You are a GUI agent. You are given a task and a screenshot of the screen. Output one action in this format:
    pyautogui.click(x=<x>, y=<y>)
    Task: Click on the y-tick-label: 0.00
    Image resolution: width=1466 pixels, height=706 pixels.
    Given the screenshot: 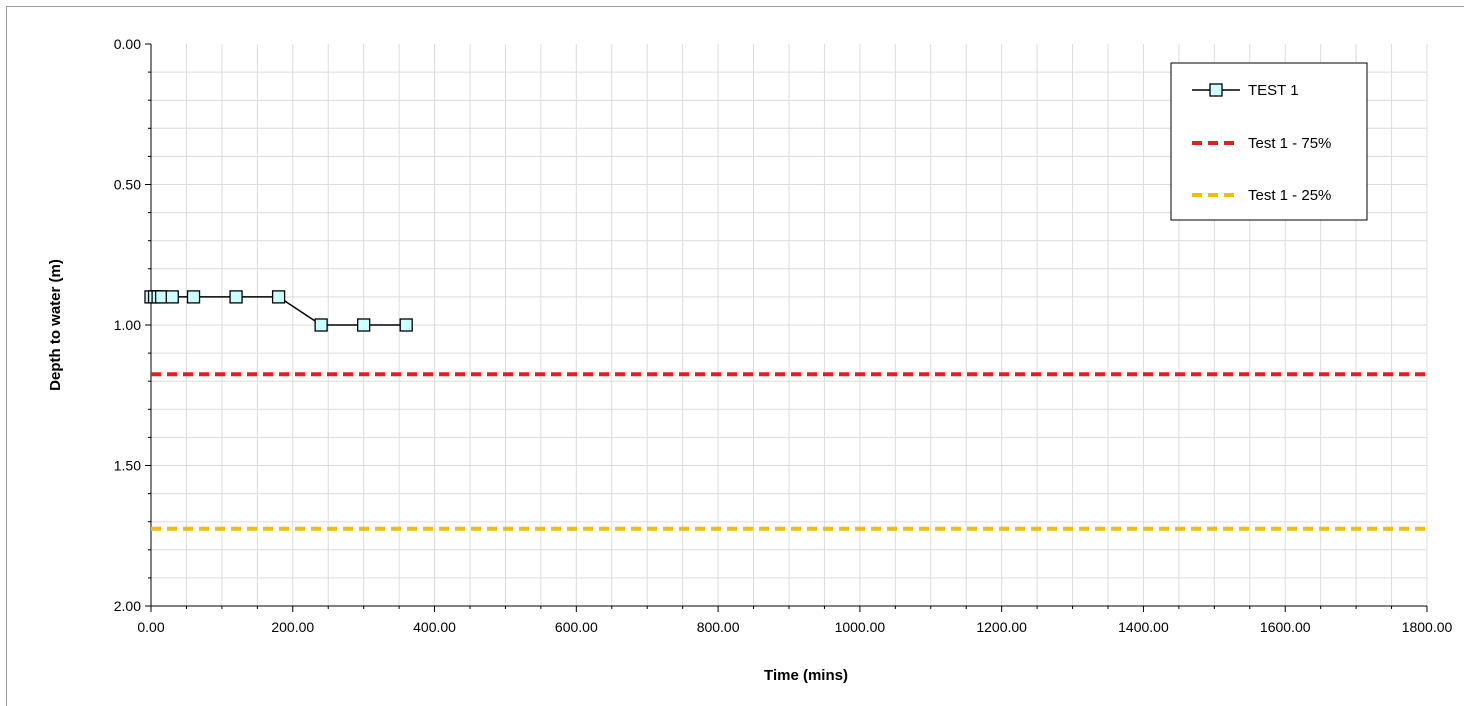 What is the action you would take?
    pyautogui.click(x=127, y=44)
    